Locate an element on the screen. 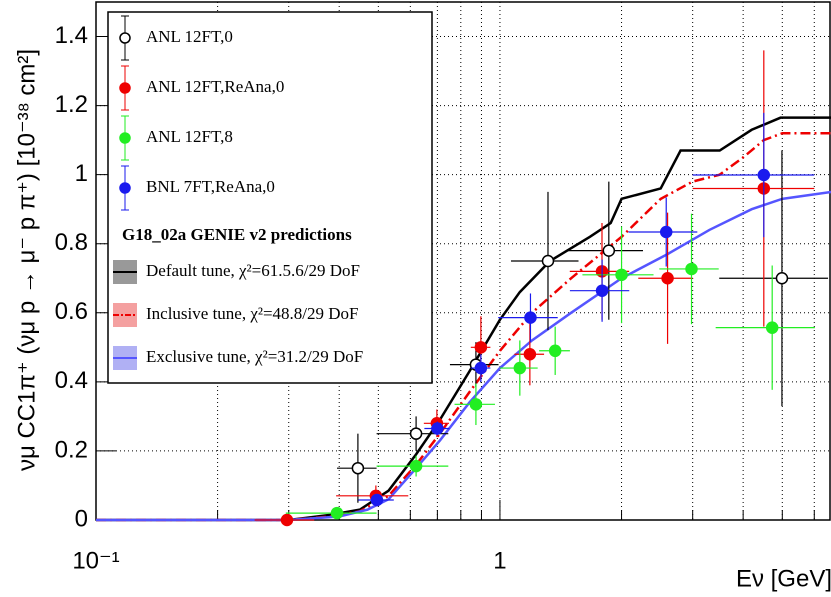 The height and width of the screenshot is (597, 831). y-tick-label: 1.2 is located at coordinates (71, 104).